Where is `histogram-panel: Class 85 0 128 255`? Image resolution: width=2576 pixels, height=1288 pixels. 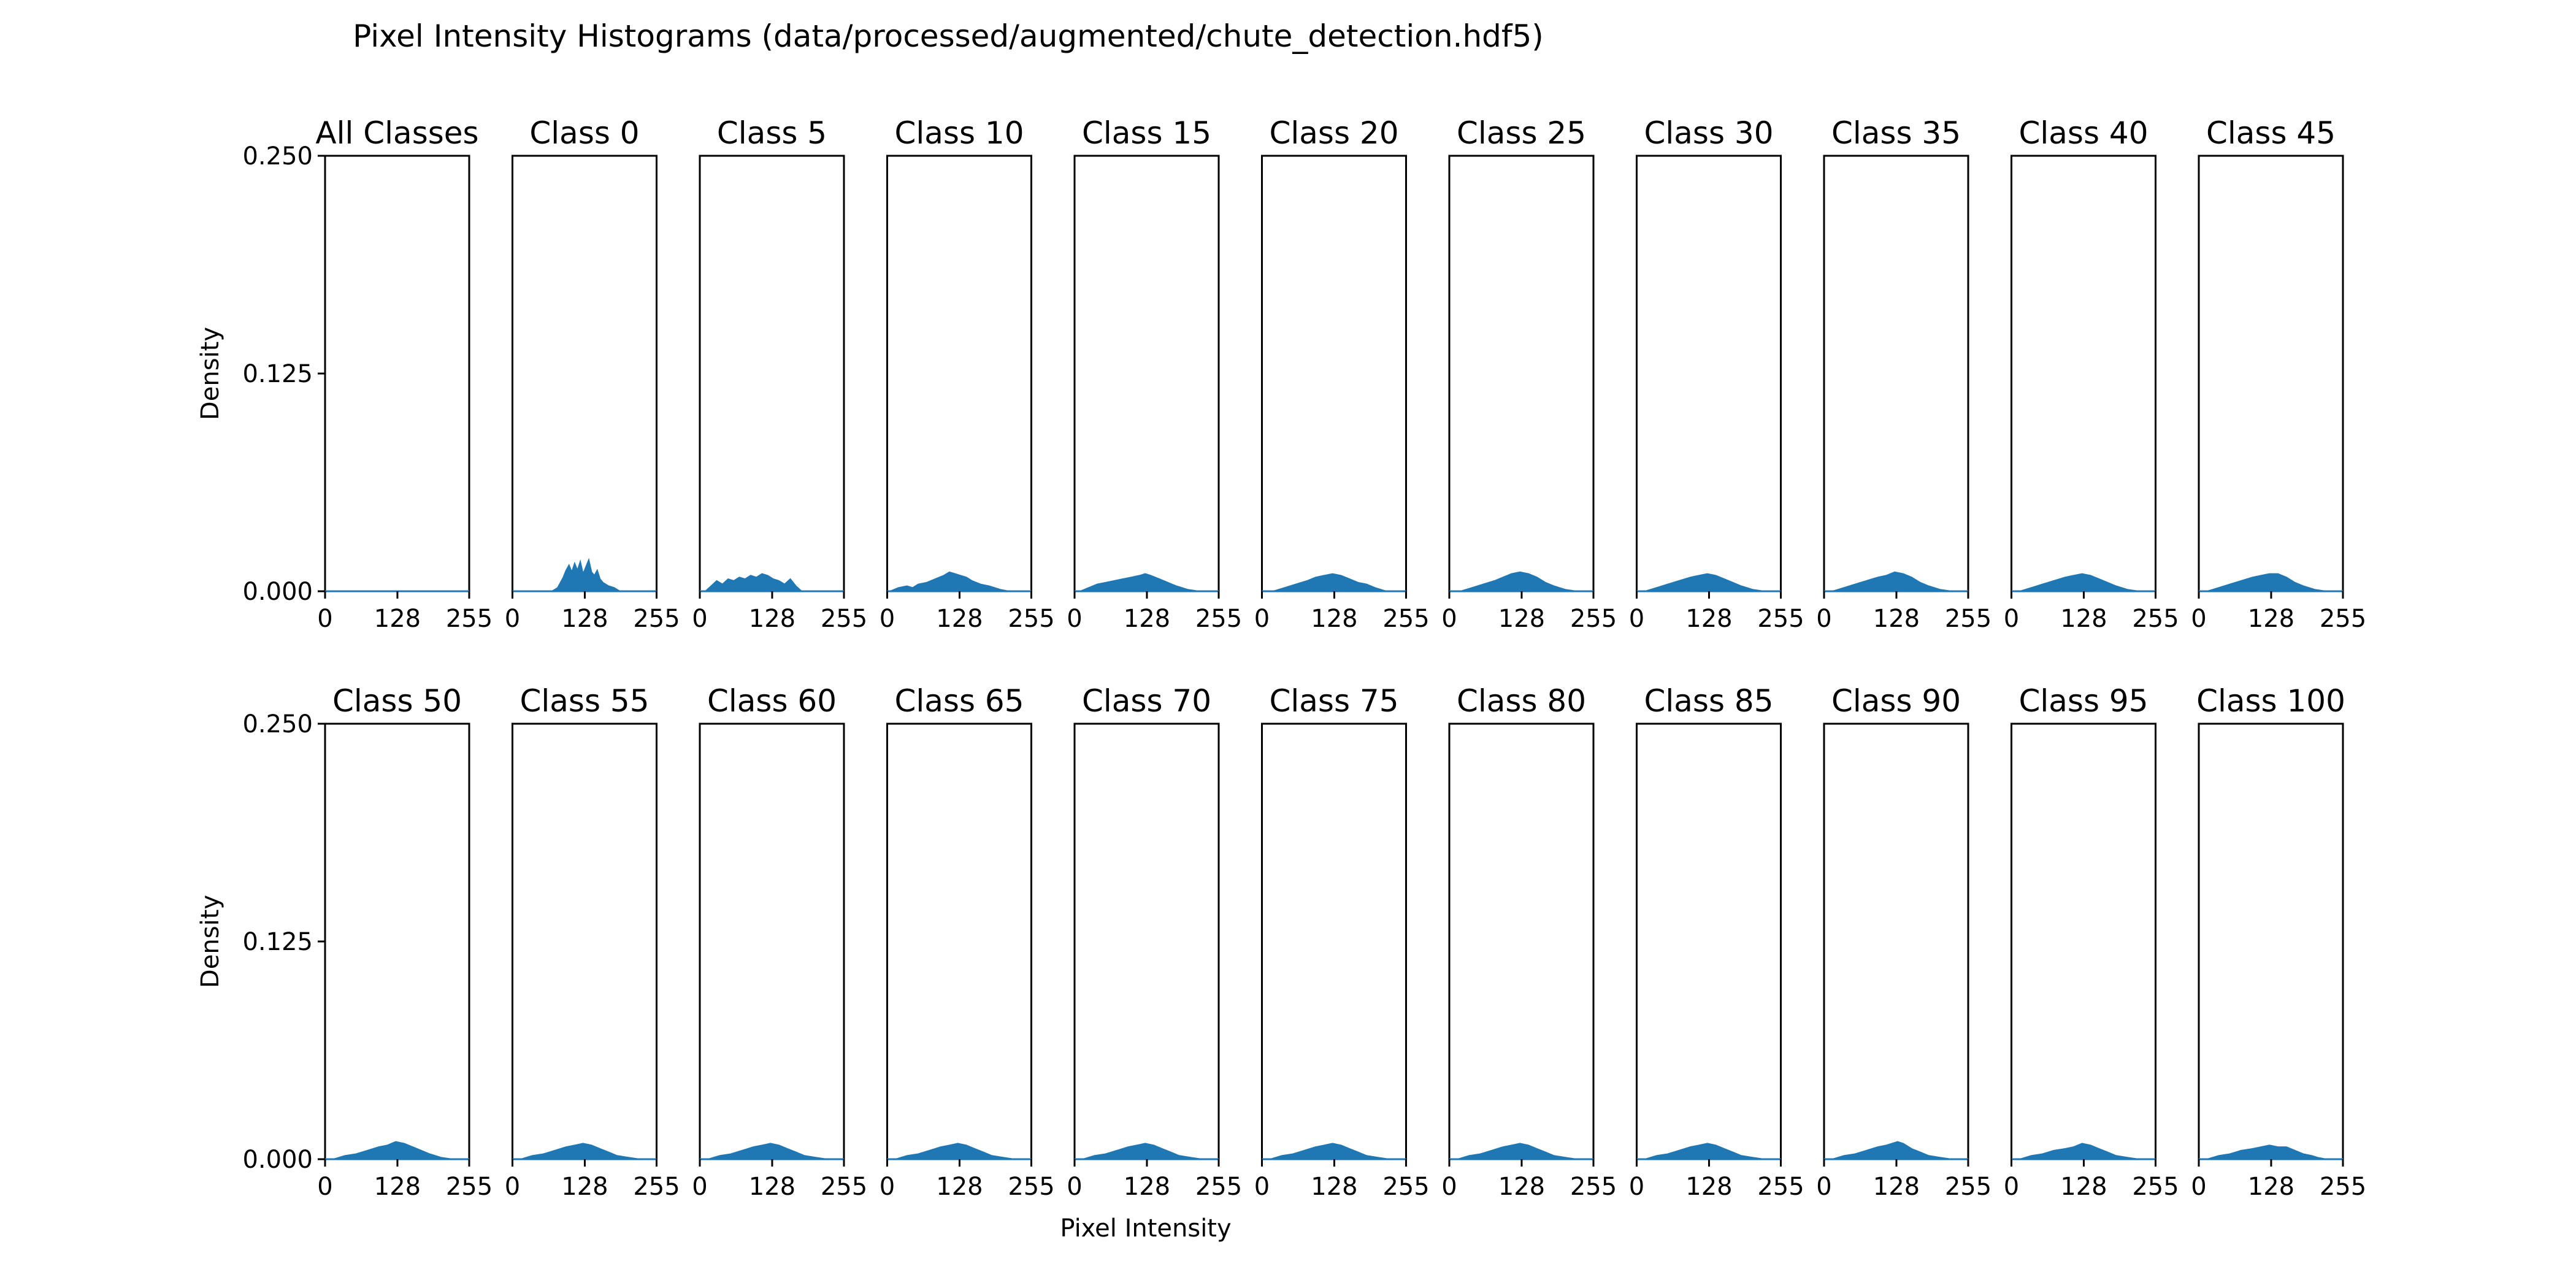
histogram-panel: Class 85 0 128 255 is located at coordinates (1716, 942).